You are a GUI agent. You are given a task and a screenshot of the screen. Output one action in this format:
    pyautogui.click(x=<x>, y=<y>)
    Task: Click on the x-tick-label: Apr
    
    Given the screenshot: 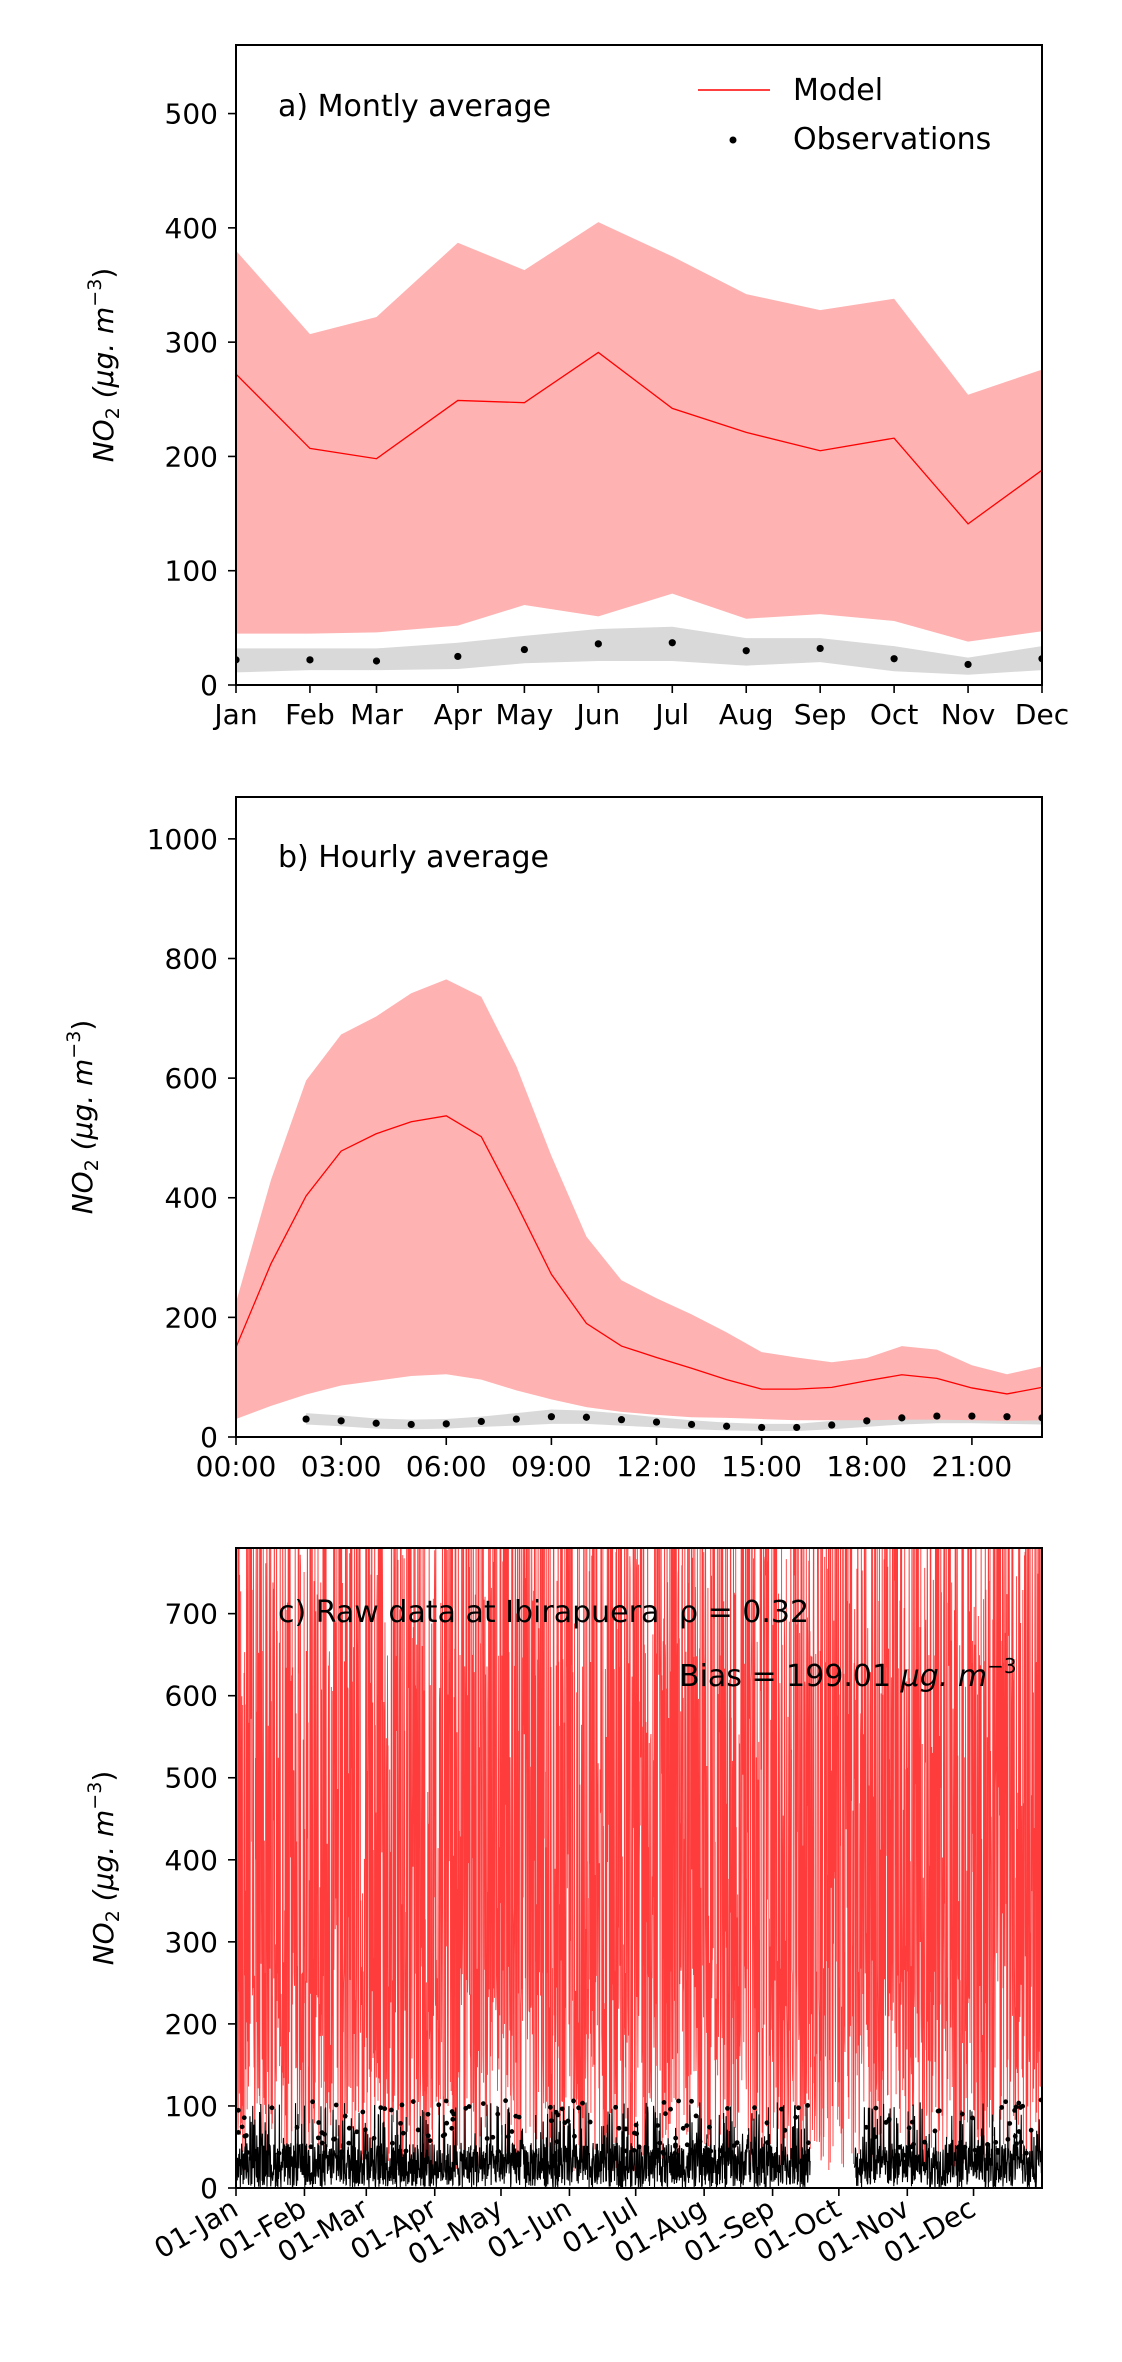 What is the action you would take?
    pyautogui.click(x=458, y=714)
    